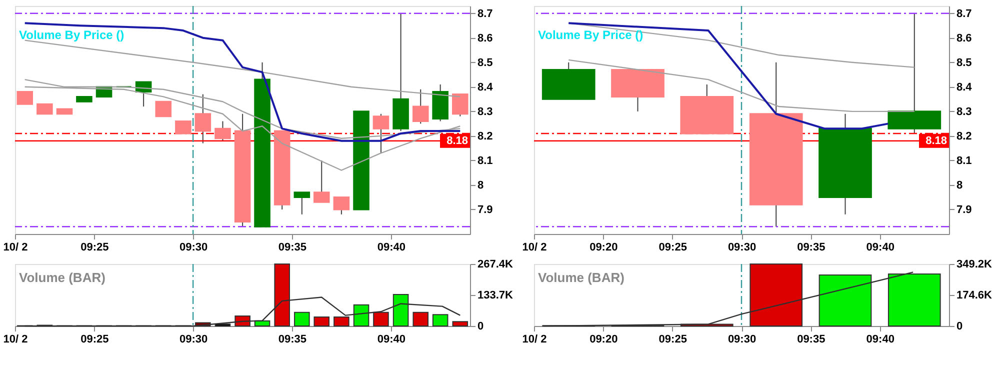  Describe the element at coordinates (496, 264) in the screenshot. I see `y-tick-label: 267.4K` at that location.